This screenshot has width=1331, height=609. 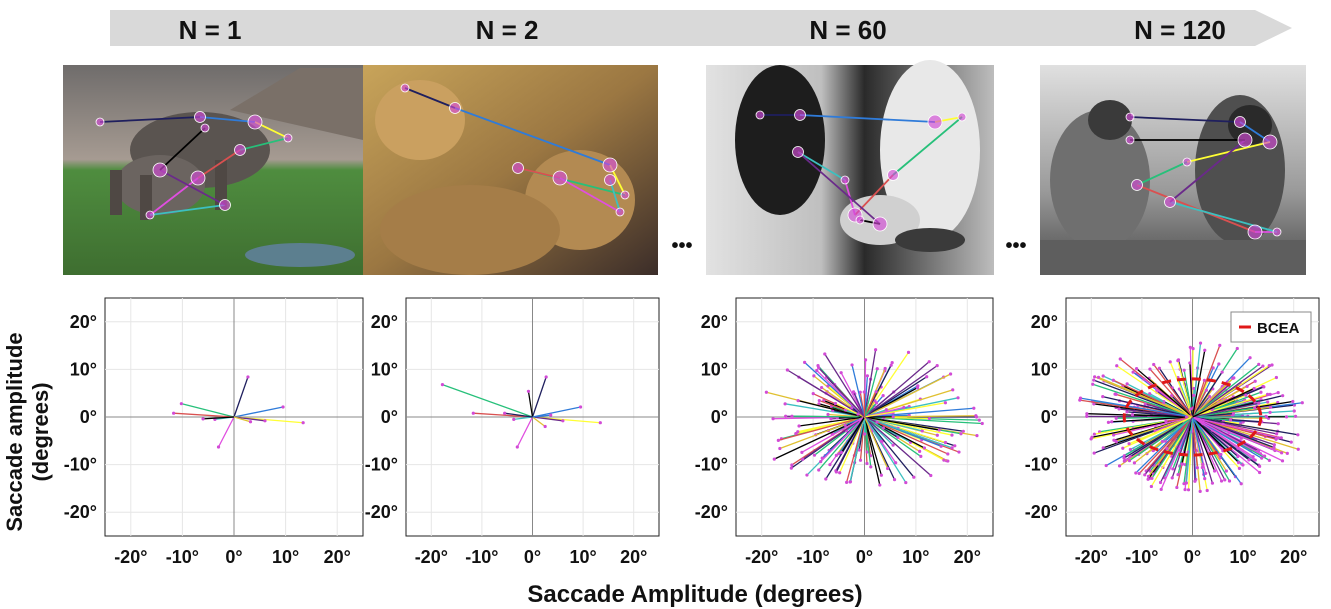 I want to click on y-tick-label: 0°, so click(x=389, y=417).